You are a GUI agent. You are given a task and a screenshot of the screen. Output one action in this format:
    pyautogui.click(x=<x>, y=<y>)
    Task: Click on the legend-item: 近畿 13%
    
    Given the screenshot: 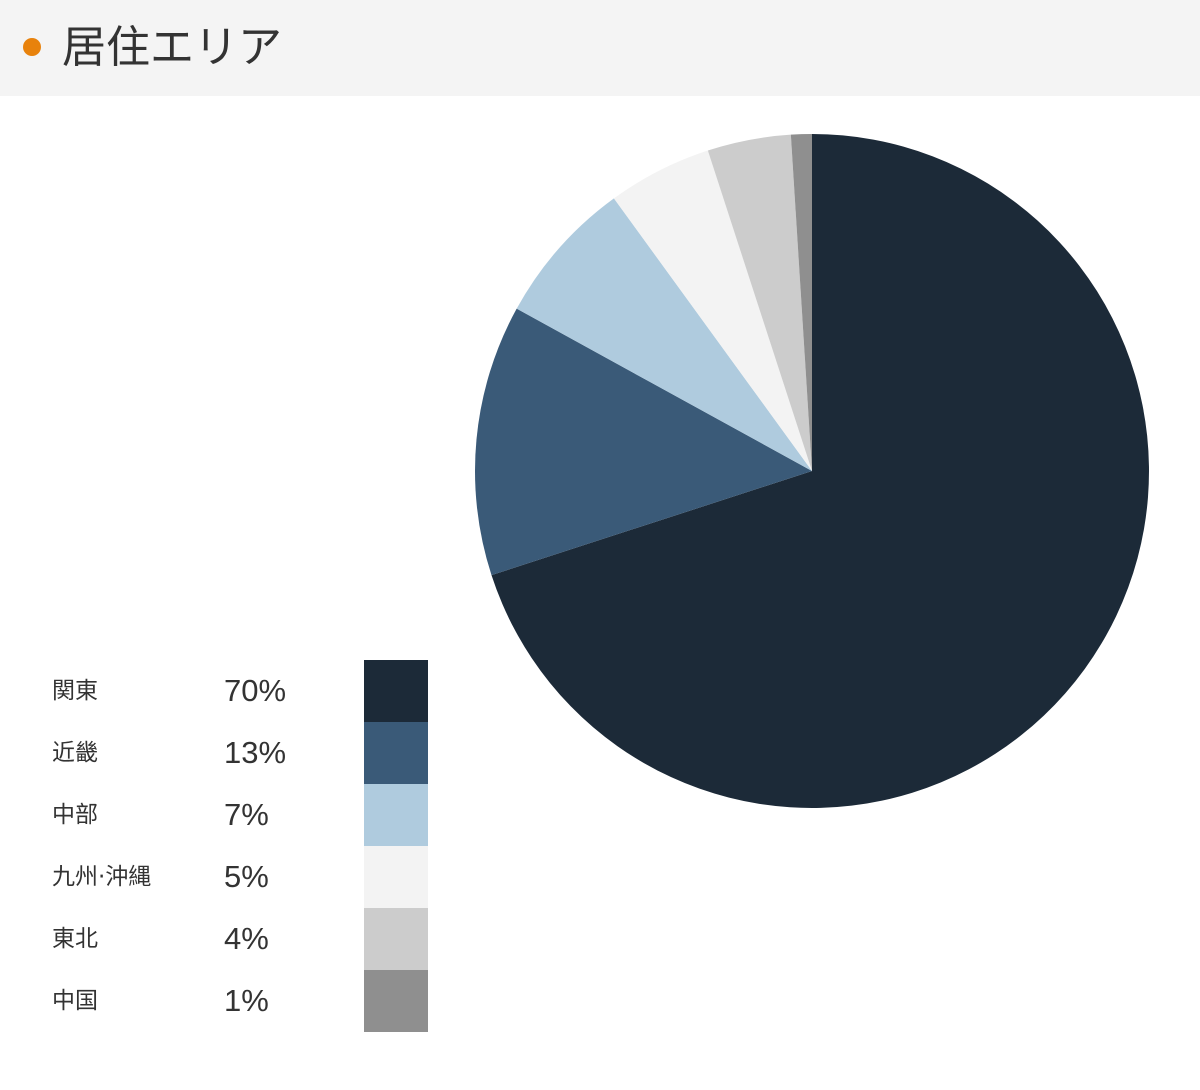 What is the action you would take?
    pyautogui.click(x=220, y=753)
    